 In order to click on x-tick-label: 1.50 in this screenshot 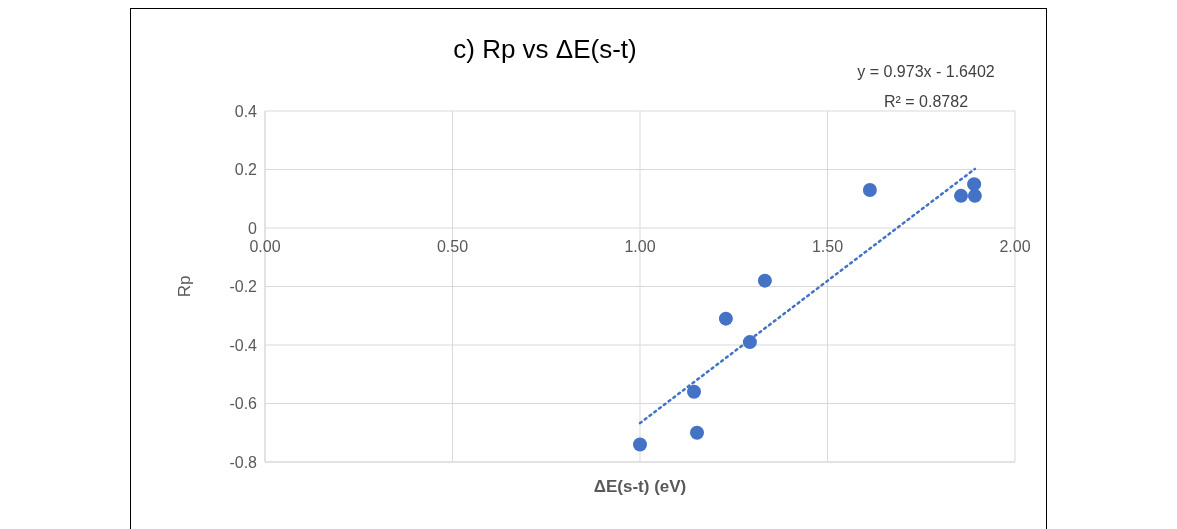, I will do `click(827, 246)`.